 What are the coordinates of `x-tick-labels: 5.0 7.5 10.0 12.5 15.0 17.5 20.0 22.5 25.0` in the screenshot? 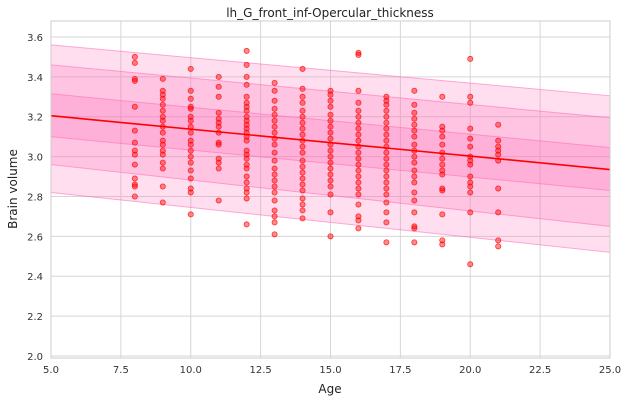 It's located at (332, 370).